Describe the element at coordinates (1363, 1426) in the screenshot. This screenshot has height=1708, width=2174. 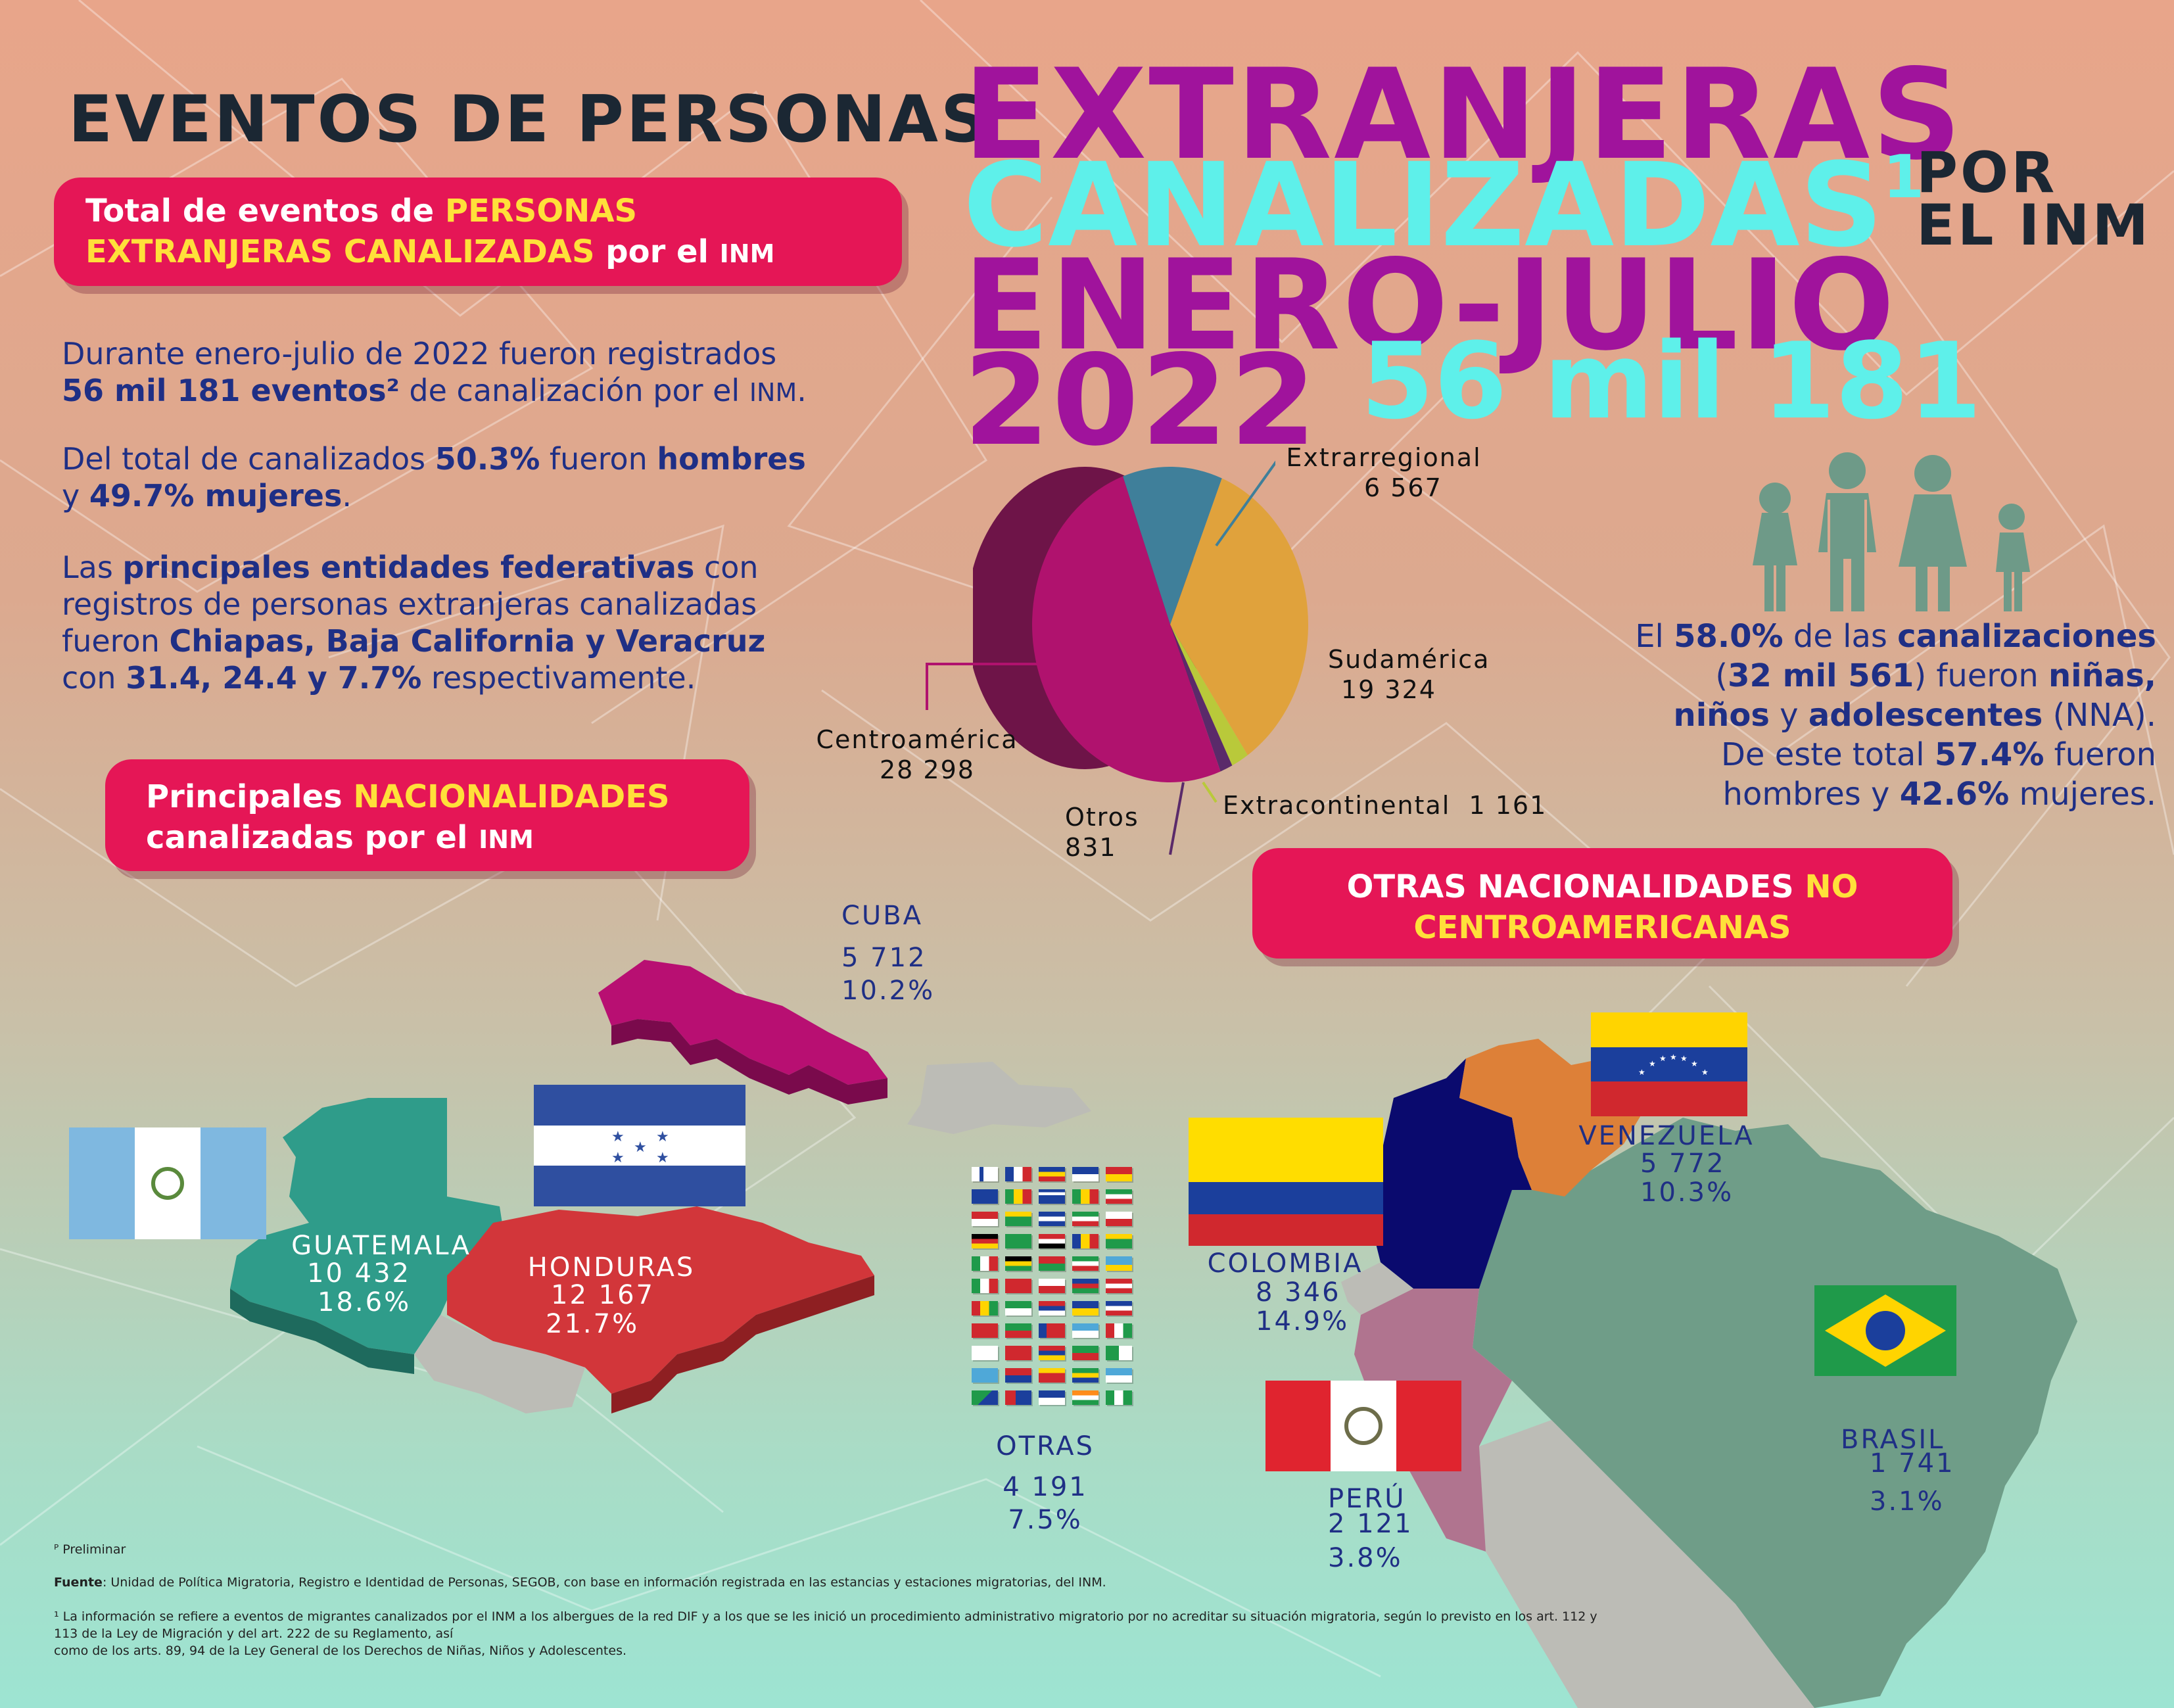
I see `peru-flag-icon` at that location.